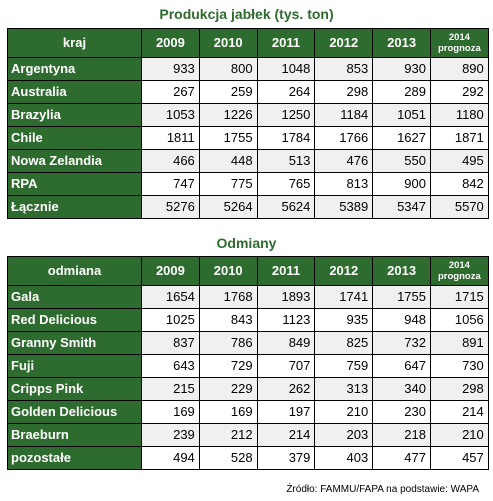  What do you see at coordinates (344, 184) in the screenshot?
I see `table-cell: 813` at bounding box center [344, 184].